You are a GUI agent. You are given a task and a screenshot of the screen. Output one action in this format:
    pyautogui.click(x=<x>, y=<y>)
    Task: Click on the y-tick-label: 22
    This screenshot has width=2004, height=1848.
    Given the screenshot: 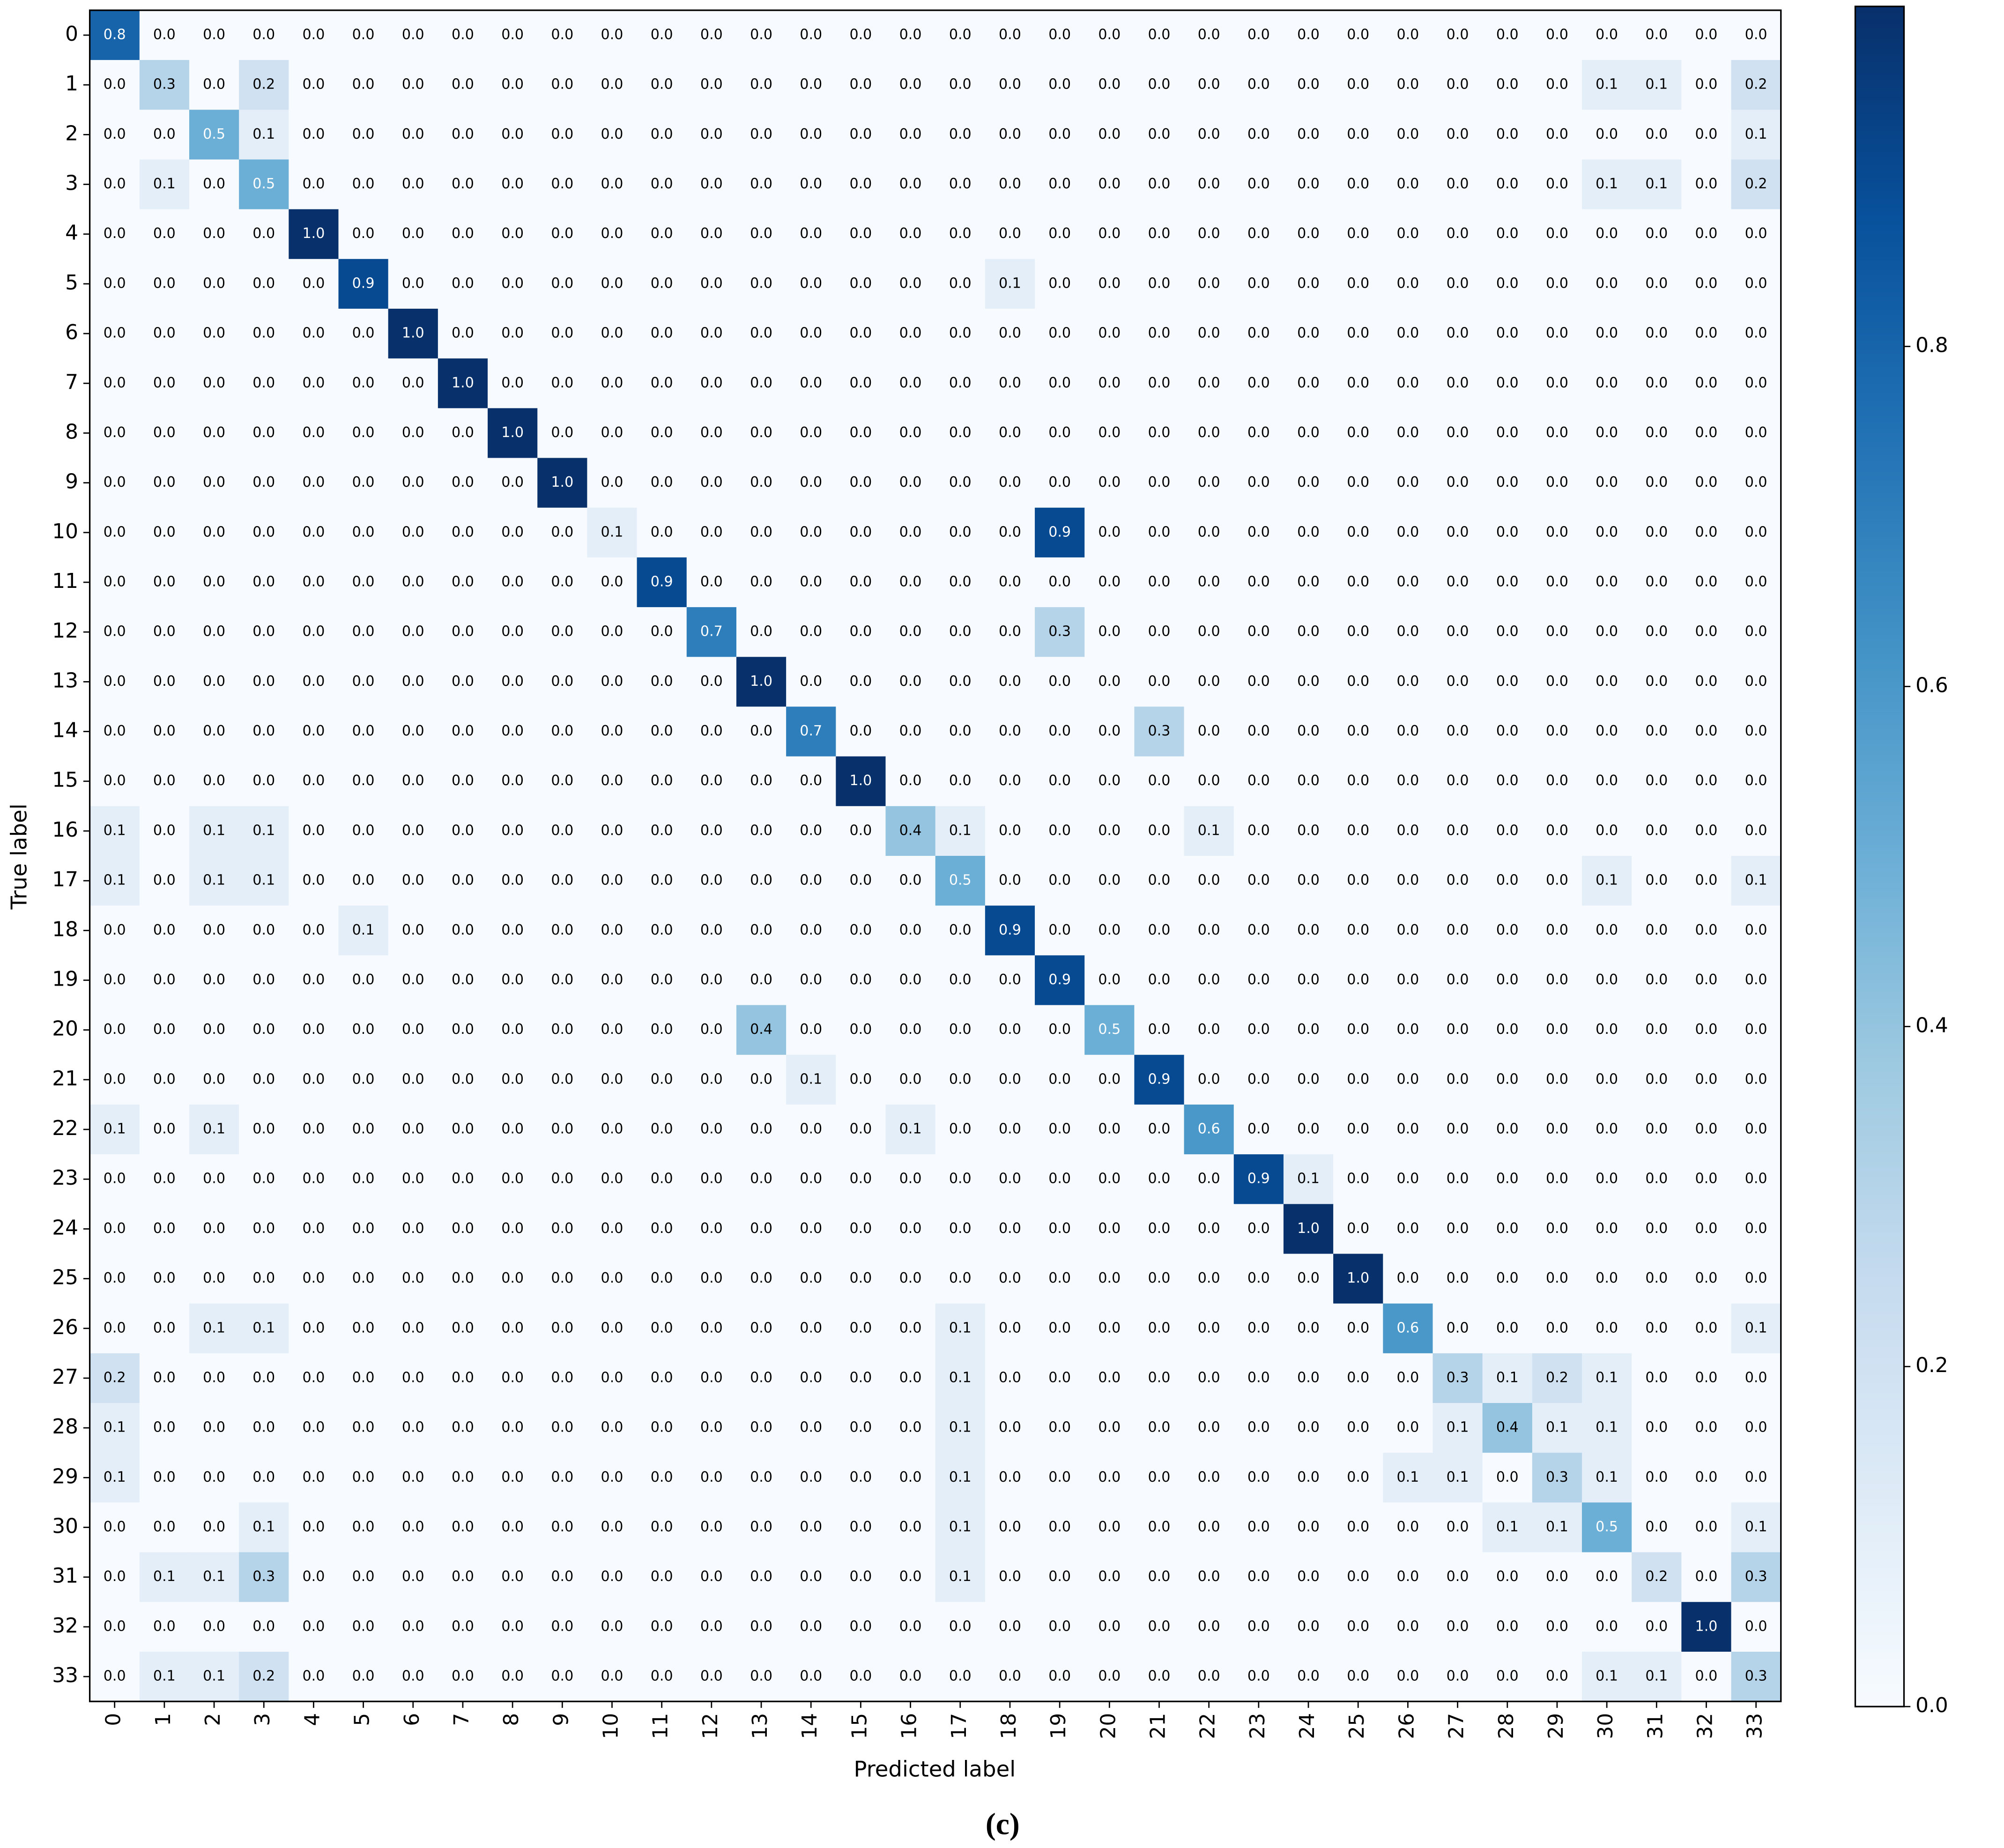 What is the action you would take?
    pyautogui.click(x=65, y=1128)
    